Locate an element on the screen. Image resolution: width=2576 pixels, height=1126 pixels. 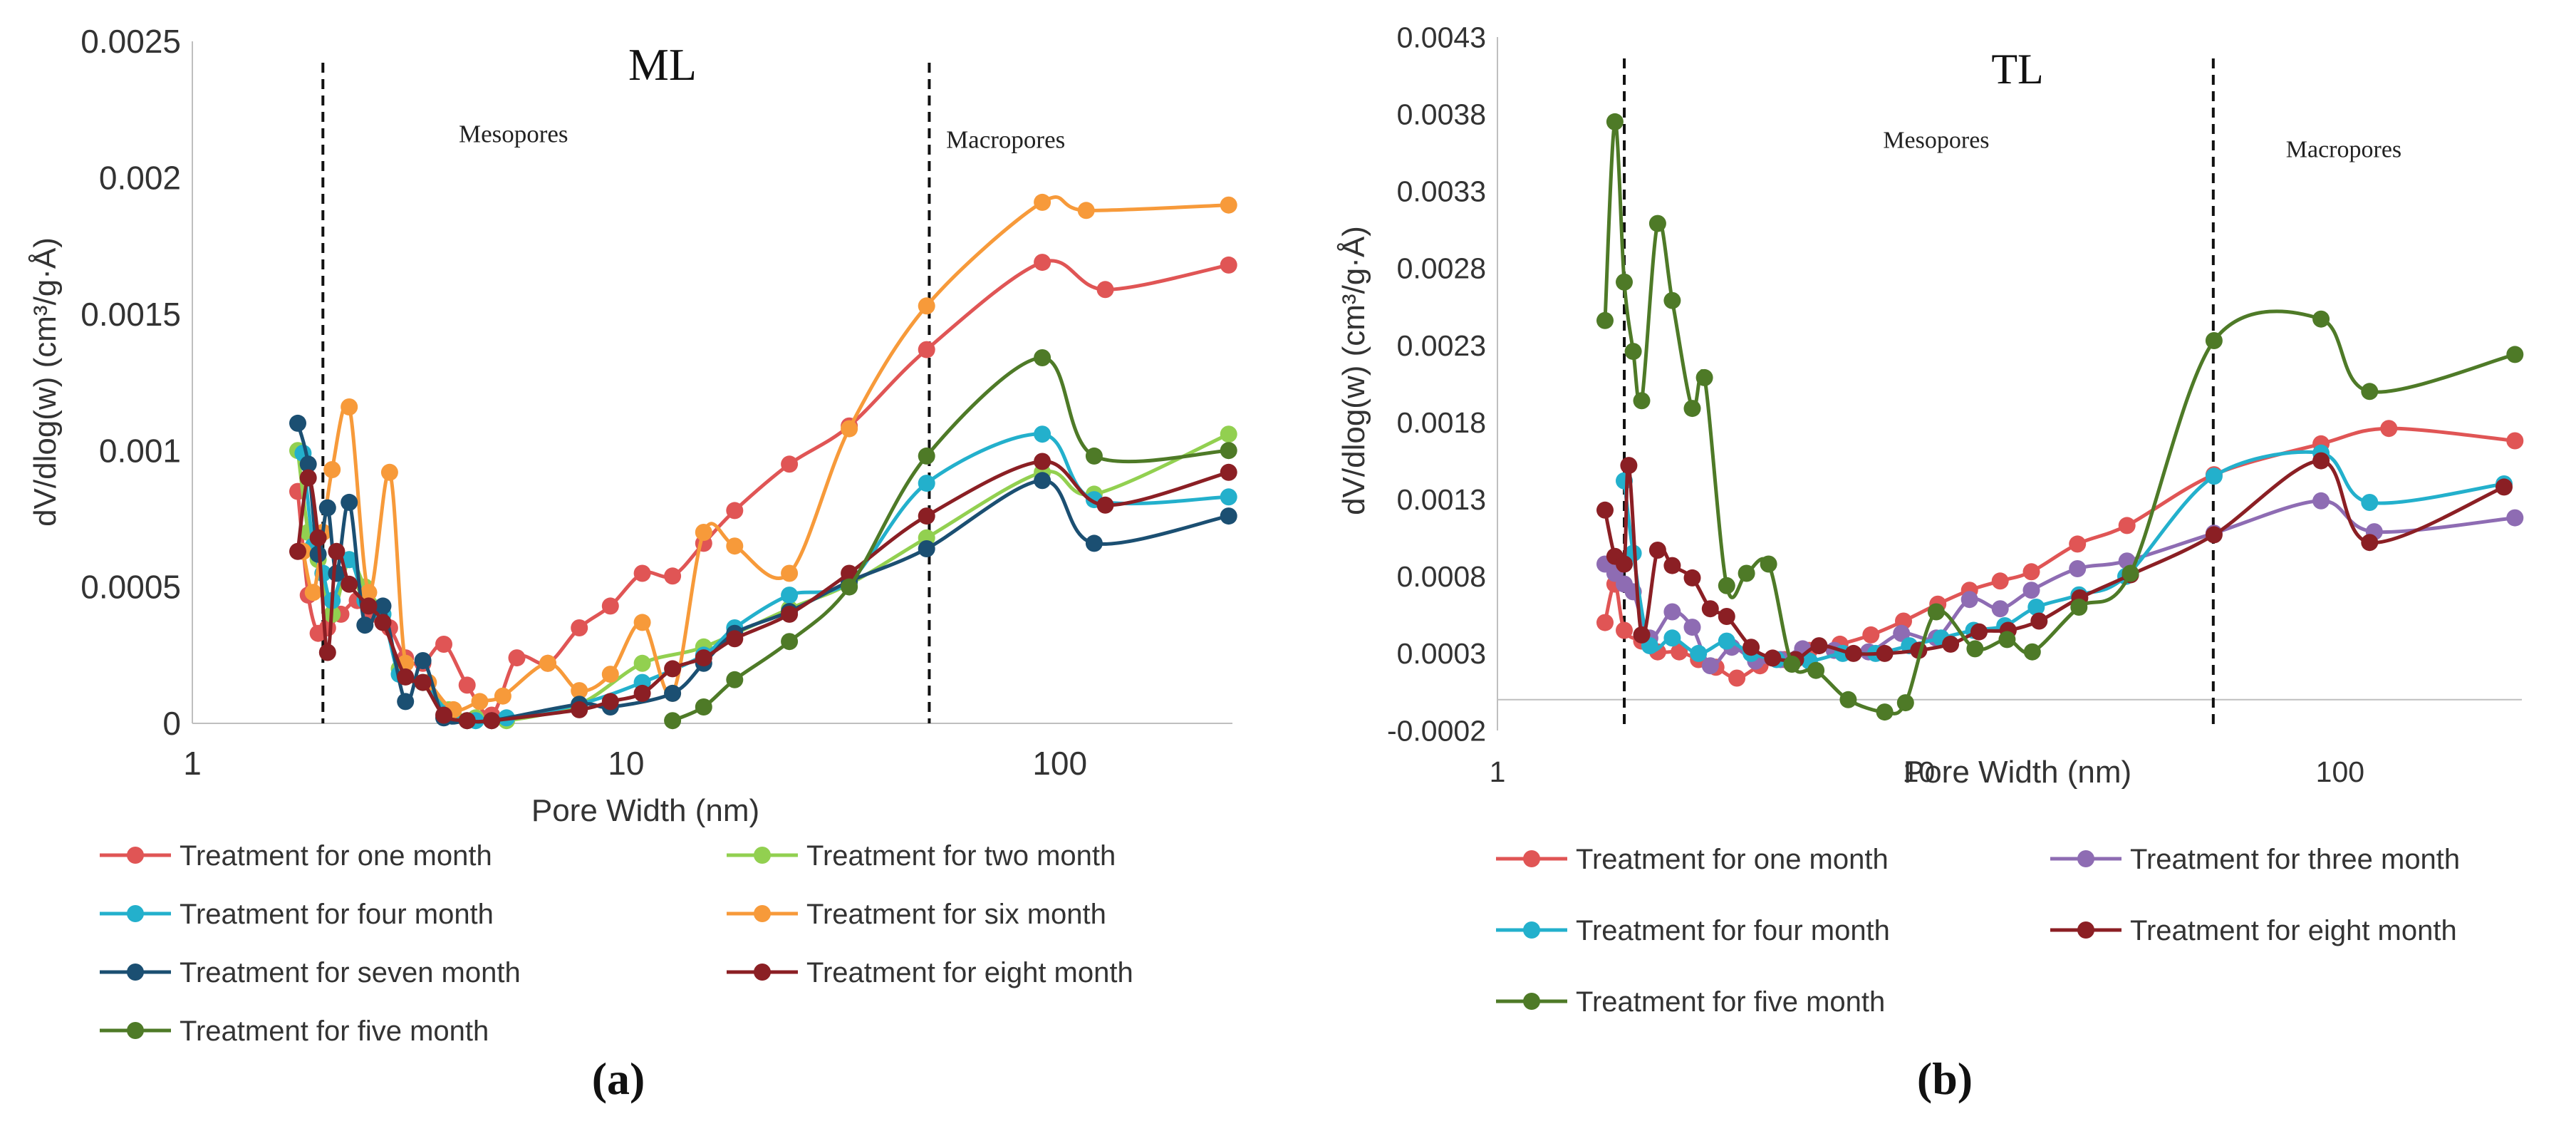
y-tick-label-tl: 0.0028 is located at coordinates (1441, 268).